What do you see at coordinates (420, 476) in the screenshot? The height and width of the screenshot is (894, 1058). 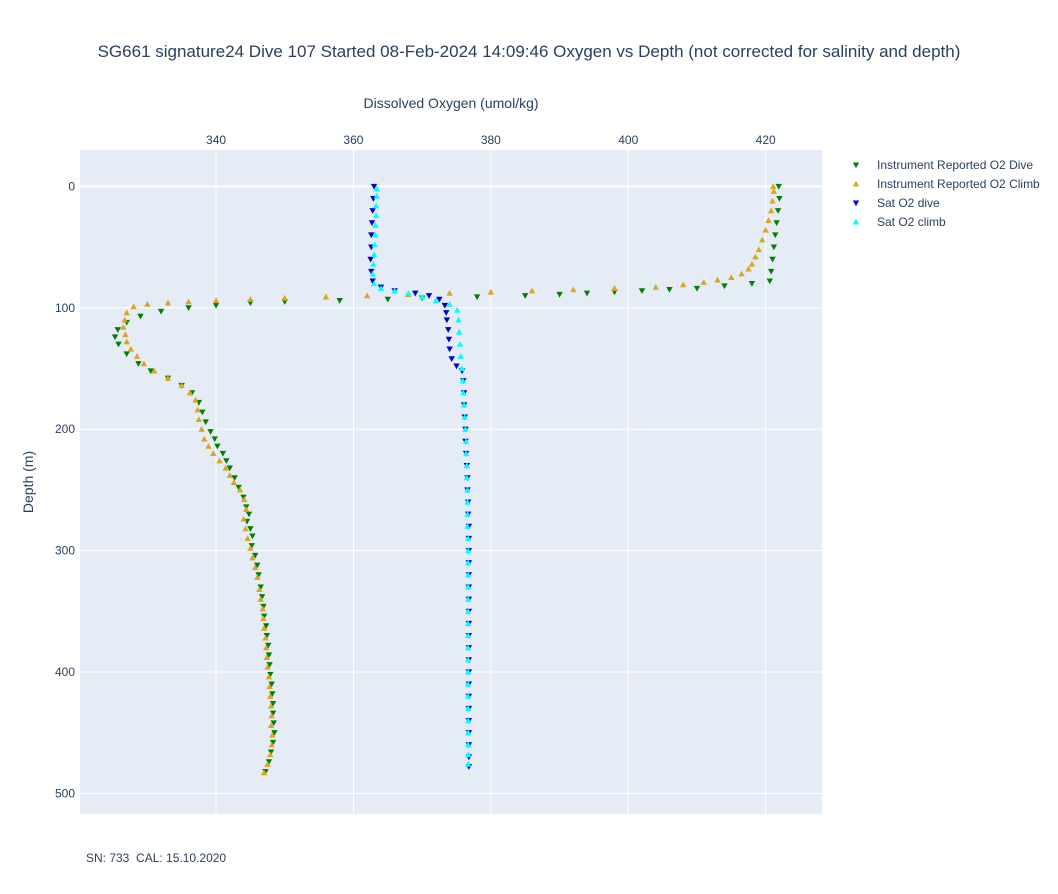 I see `series-sat-o2-climb` at bounding box center [420, 476].